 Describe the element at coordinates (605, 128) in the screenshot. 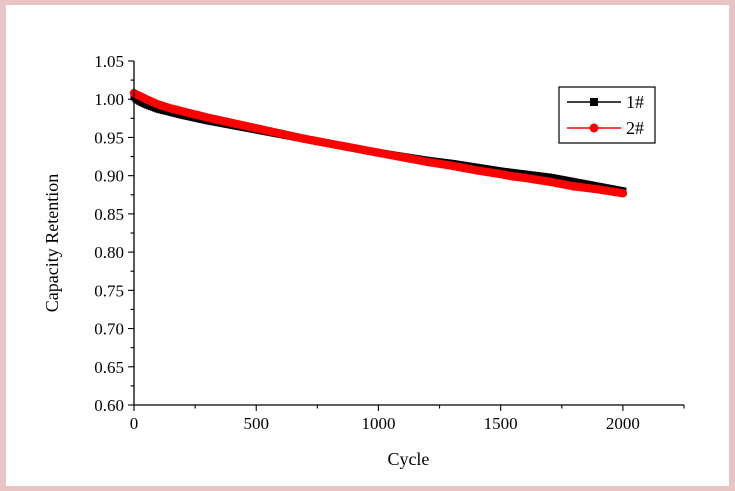

I see `legend-item-2: 2#` at that location.